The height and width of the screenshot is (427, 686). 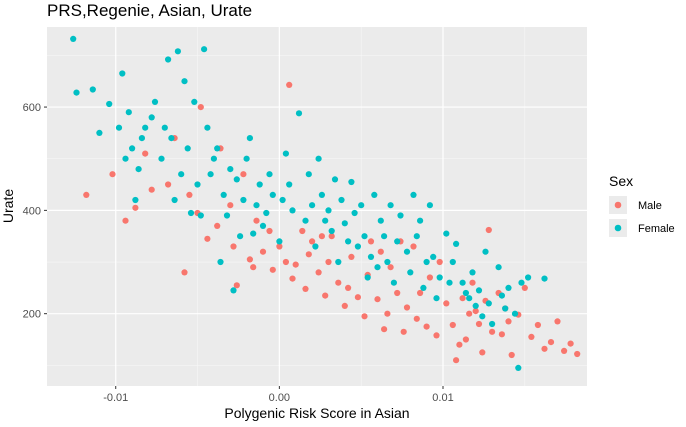 I want to click on y-axis: 200 400 600, so click(x=35, y=211).